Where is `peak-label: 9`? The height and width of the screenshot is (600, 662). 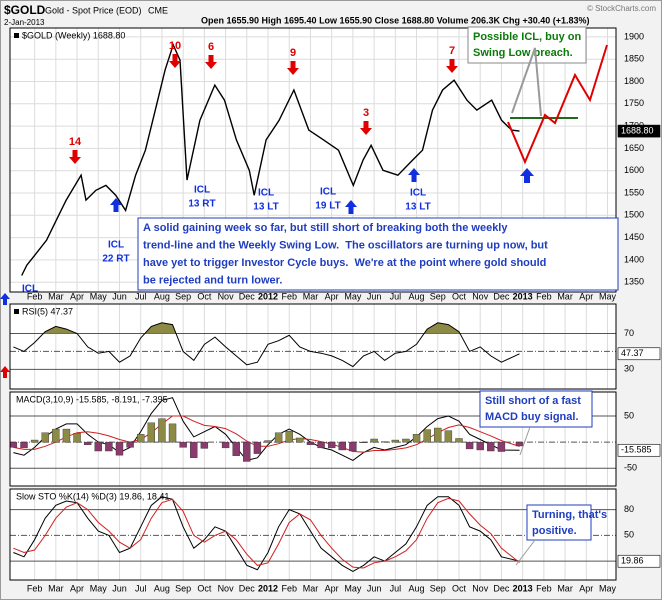
peak-label: 9 is located at coordinates (293, 53).